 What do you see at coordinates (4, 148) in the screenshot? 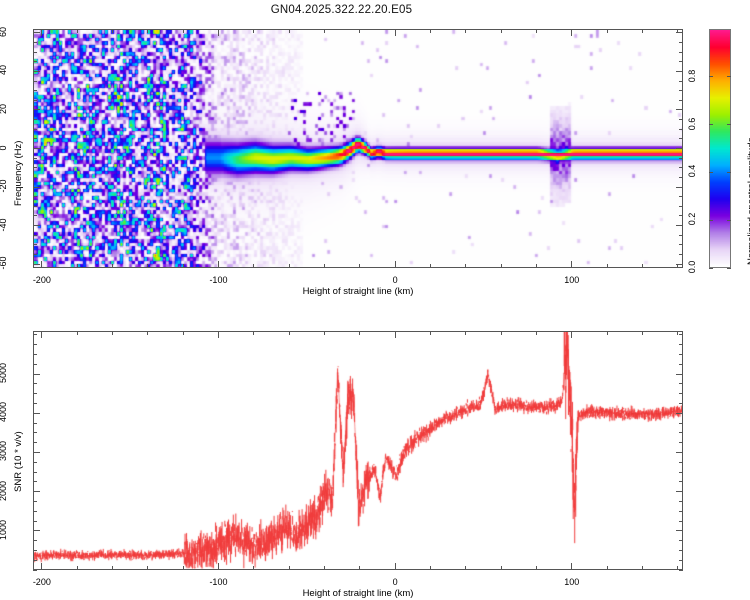
I see `y-tick-label: 0` at bounding box center [4, 148].